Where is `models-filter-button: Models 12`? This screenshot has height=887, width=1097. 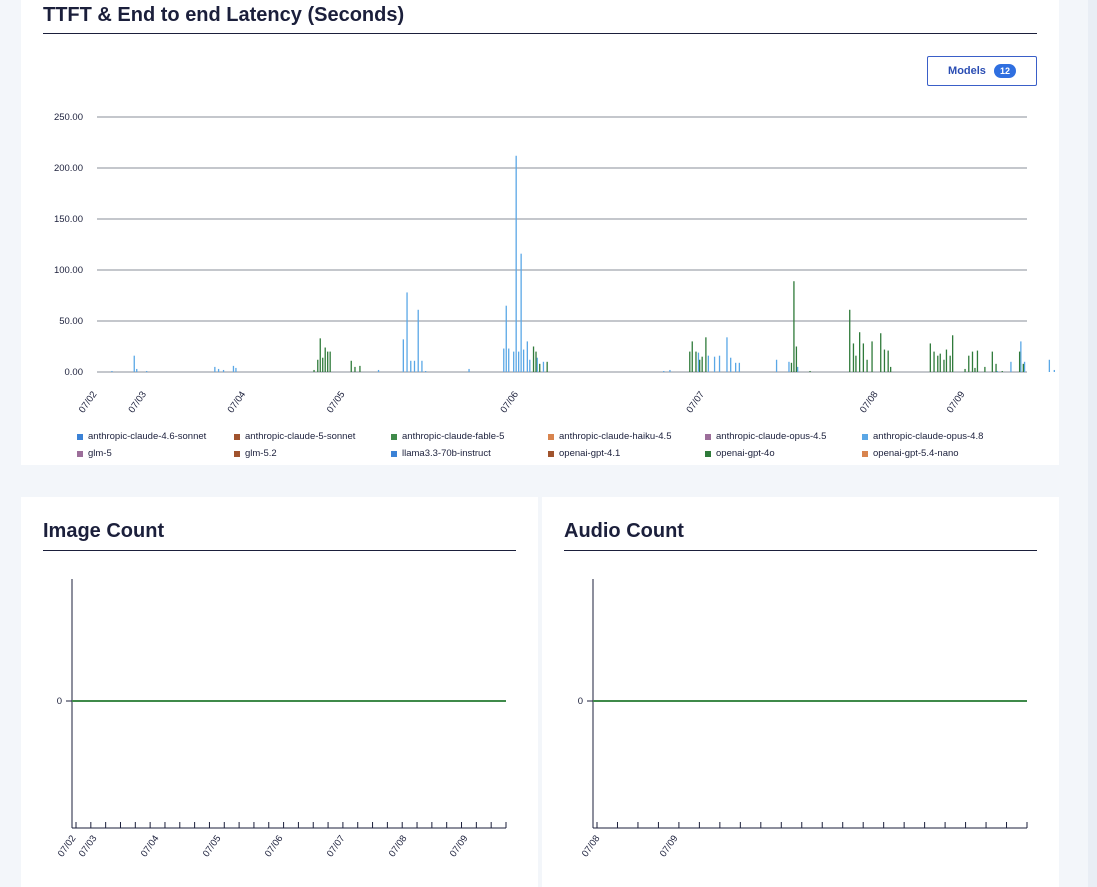
models-filter-button: Models 12 is located at coordinates (982, 71).